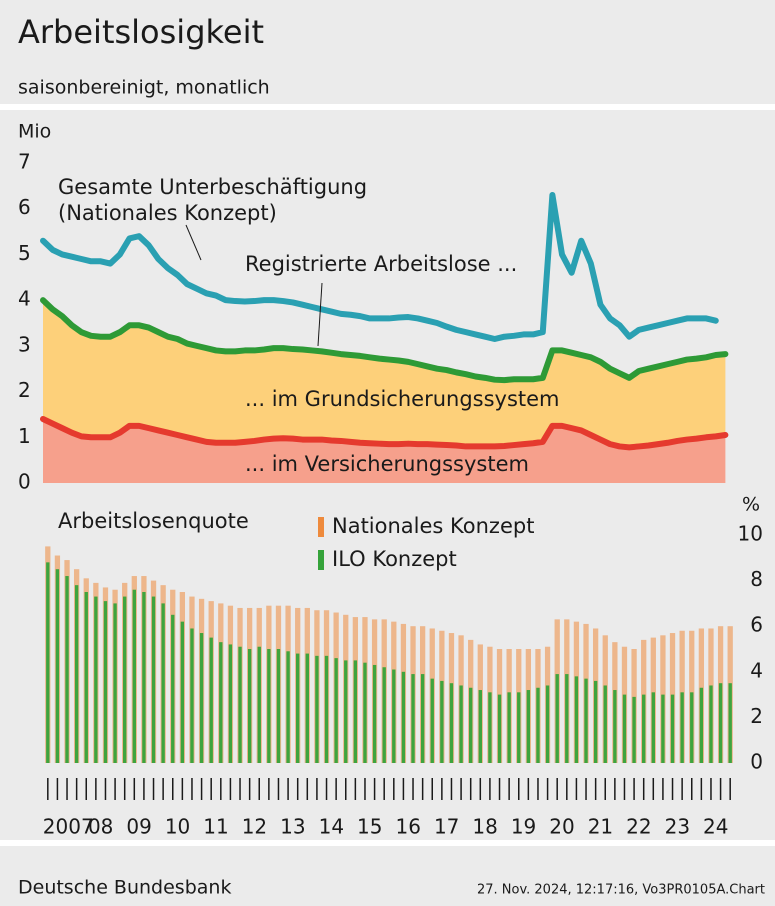  Describe the element at coordinates (331, 827) in the screenshot. I see `x-tick-label: 14` at that location.